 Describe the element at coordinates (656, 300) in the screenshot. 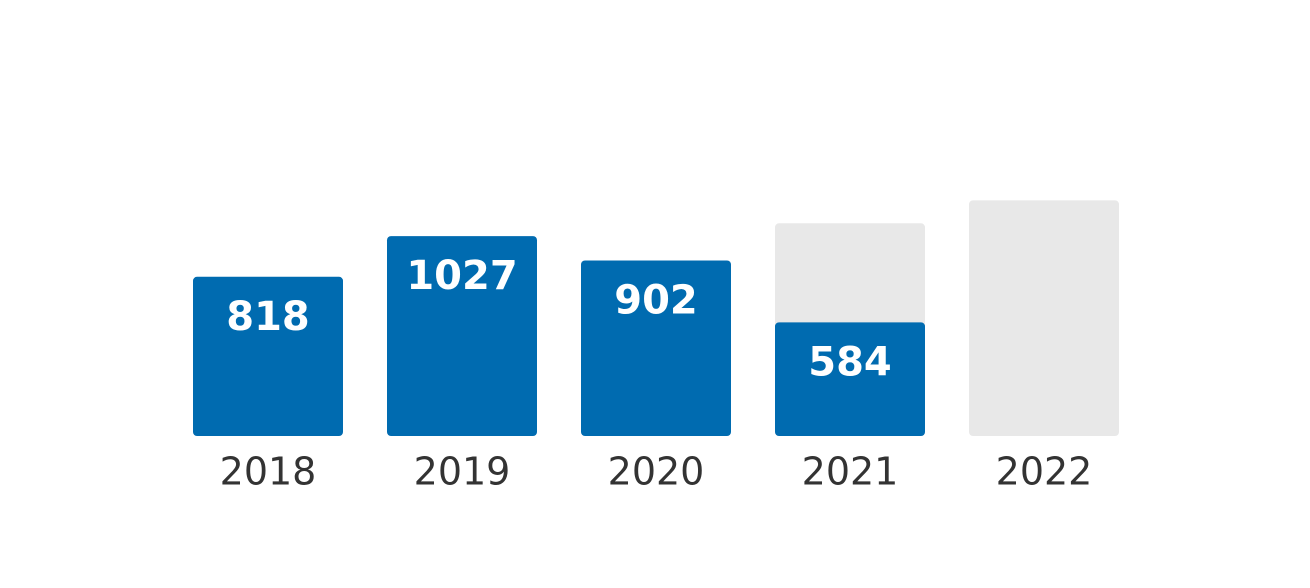

I see `value-label: 902` at that location.